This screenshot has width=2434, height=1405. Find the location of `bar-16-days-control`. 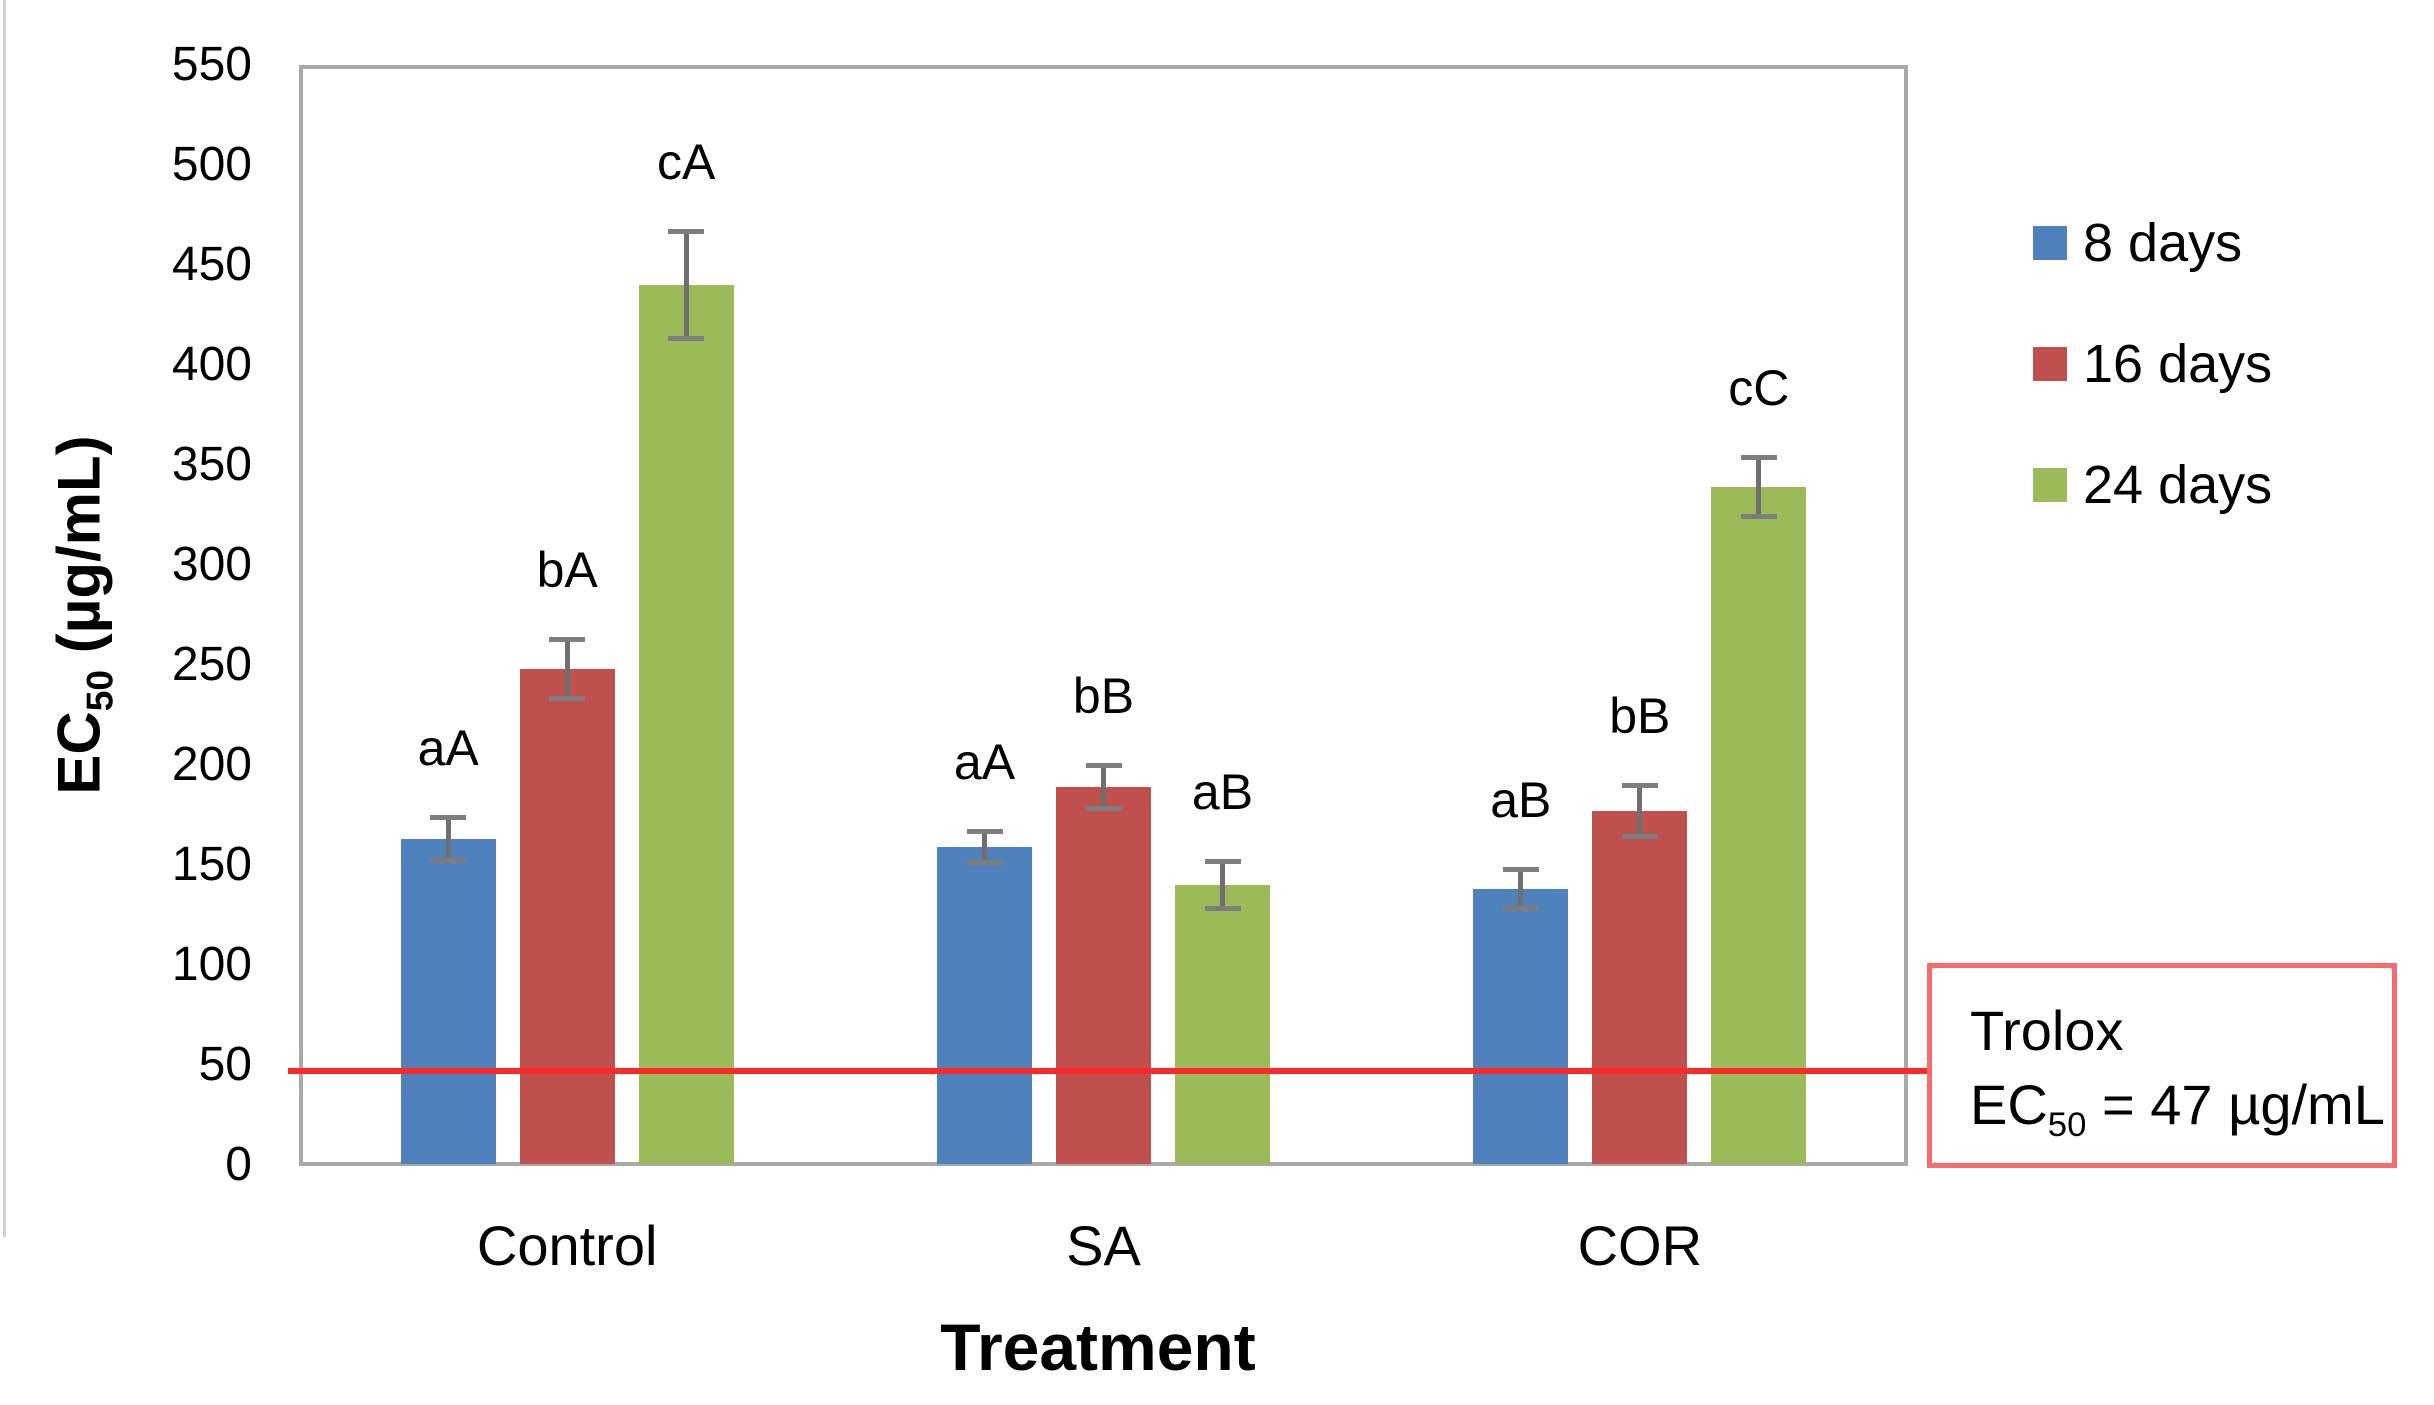

bar-16-days-control is located at coordinates (567, 916).